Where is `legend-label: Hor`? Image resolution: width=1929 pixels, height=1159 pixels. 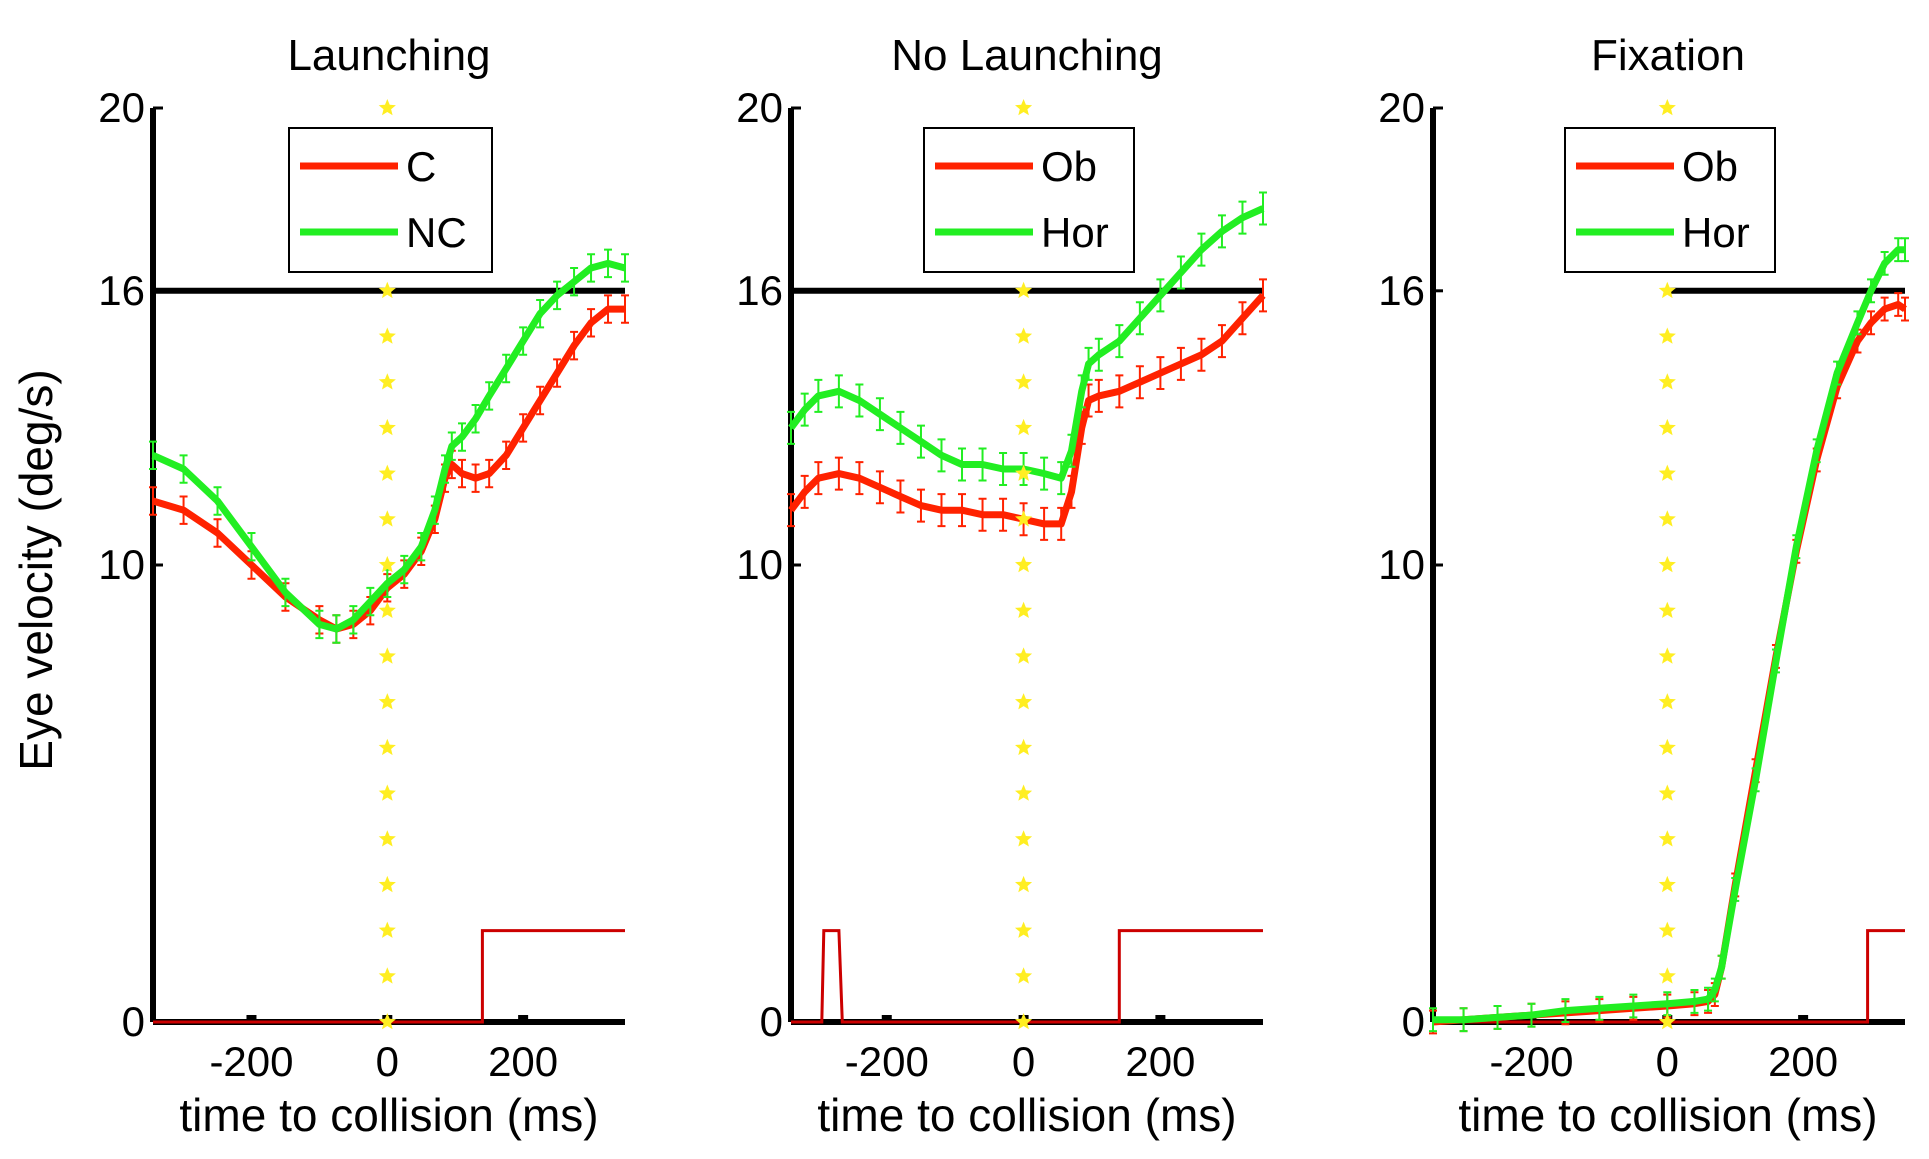
legend-label: Hor is located at coordinates (1716, 232).